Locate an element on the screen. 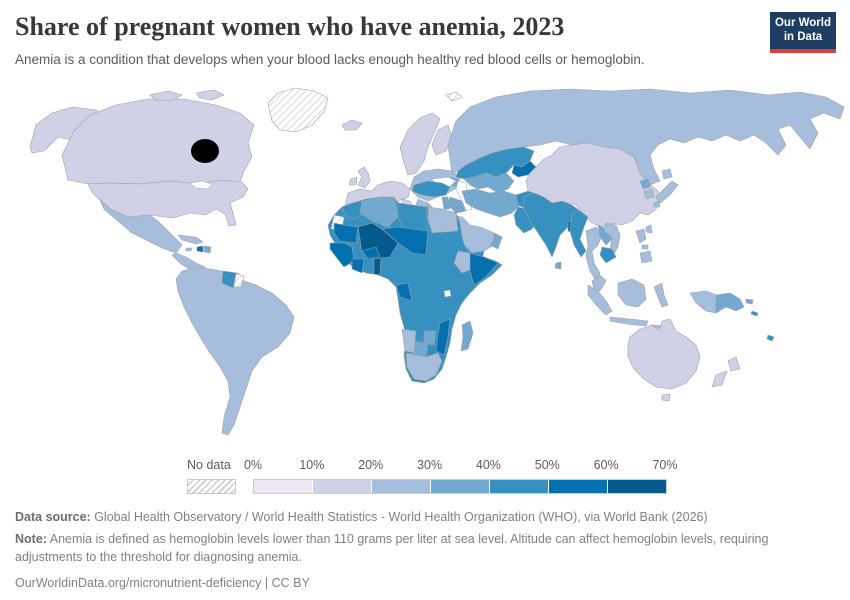 This screenshot has height=600, width=850. region-japan-kyushu is located at coordinates (657, 204).